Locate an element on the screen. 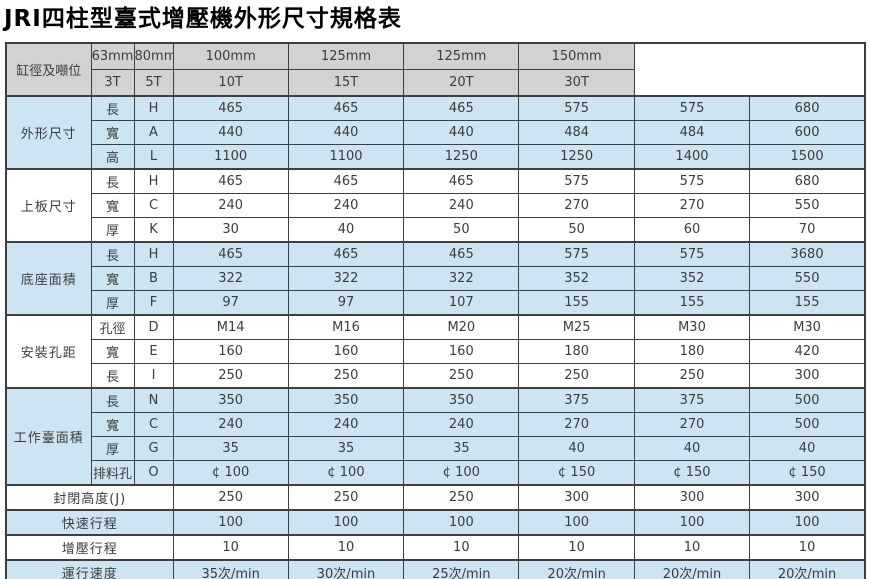 The image size is (869, 579). value-cell: M20 is located at coordinates (461, 327).